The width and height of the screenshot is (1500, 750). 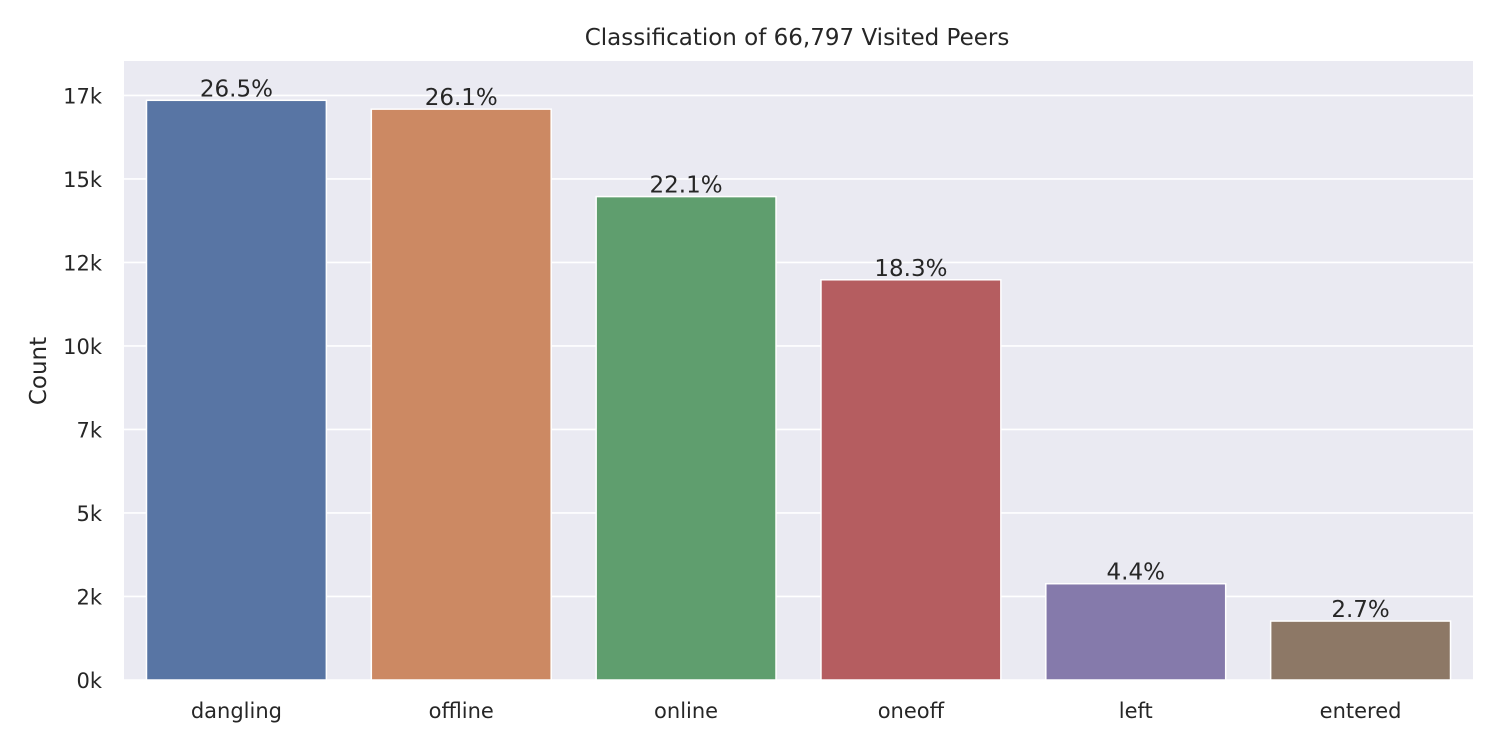 What do you see at coordinates (686, 438) in the screenshot?
I see `bar-online` at bounding box center [686, 438].